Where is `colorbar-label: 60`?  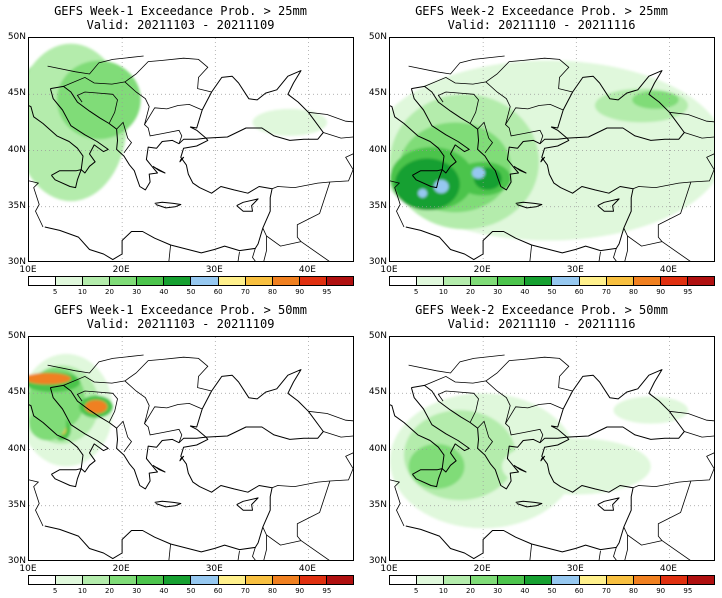
colorbar-label: 60 is located at coordinates (579, 591).